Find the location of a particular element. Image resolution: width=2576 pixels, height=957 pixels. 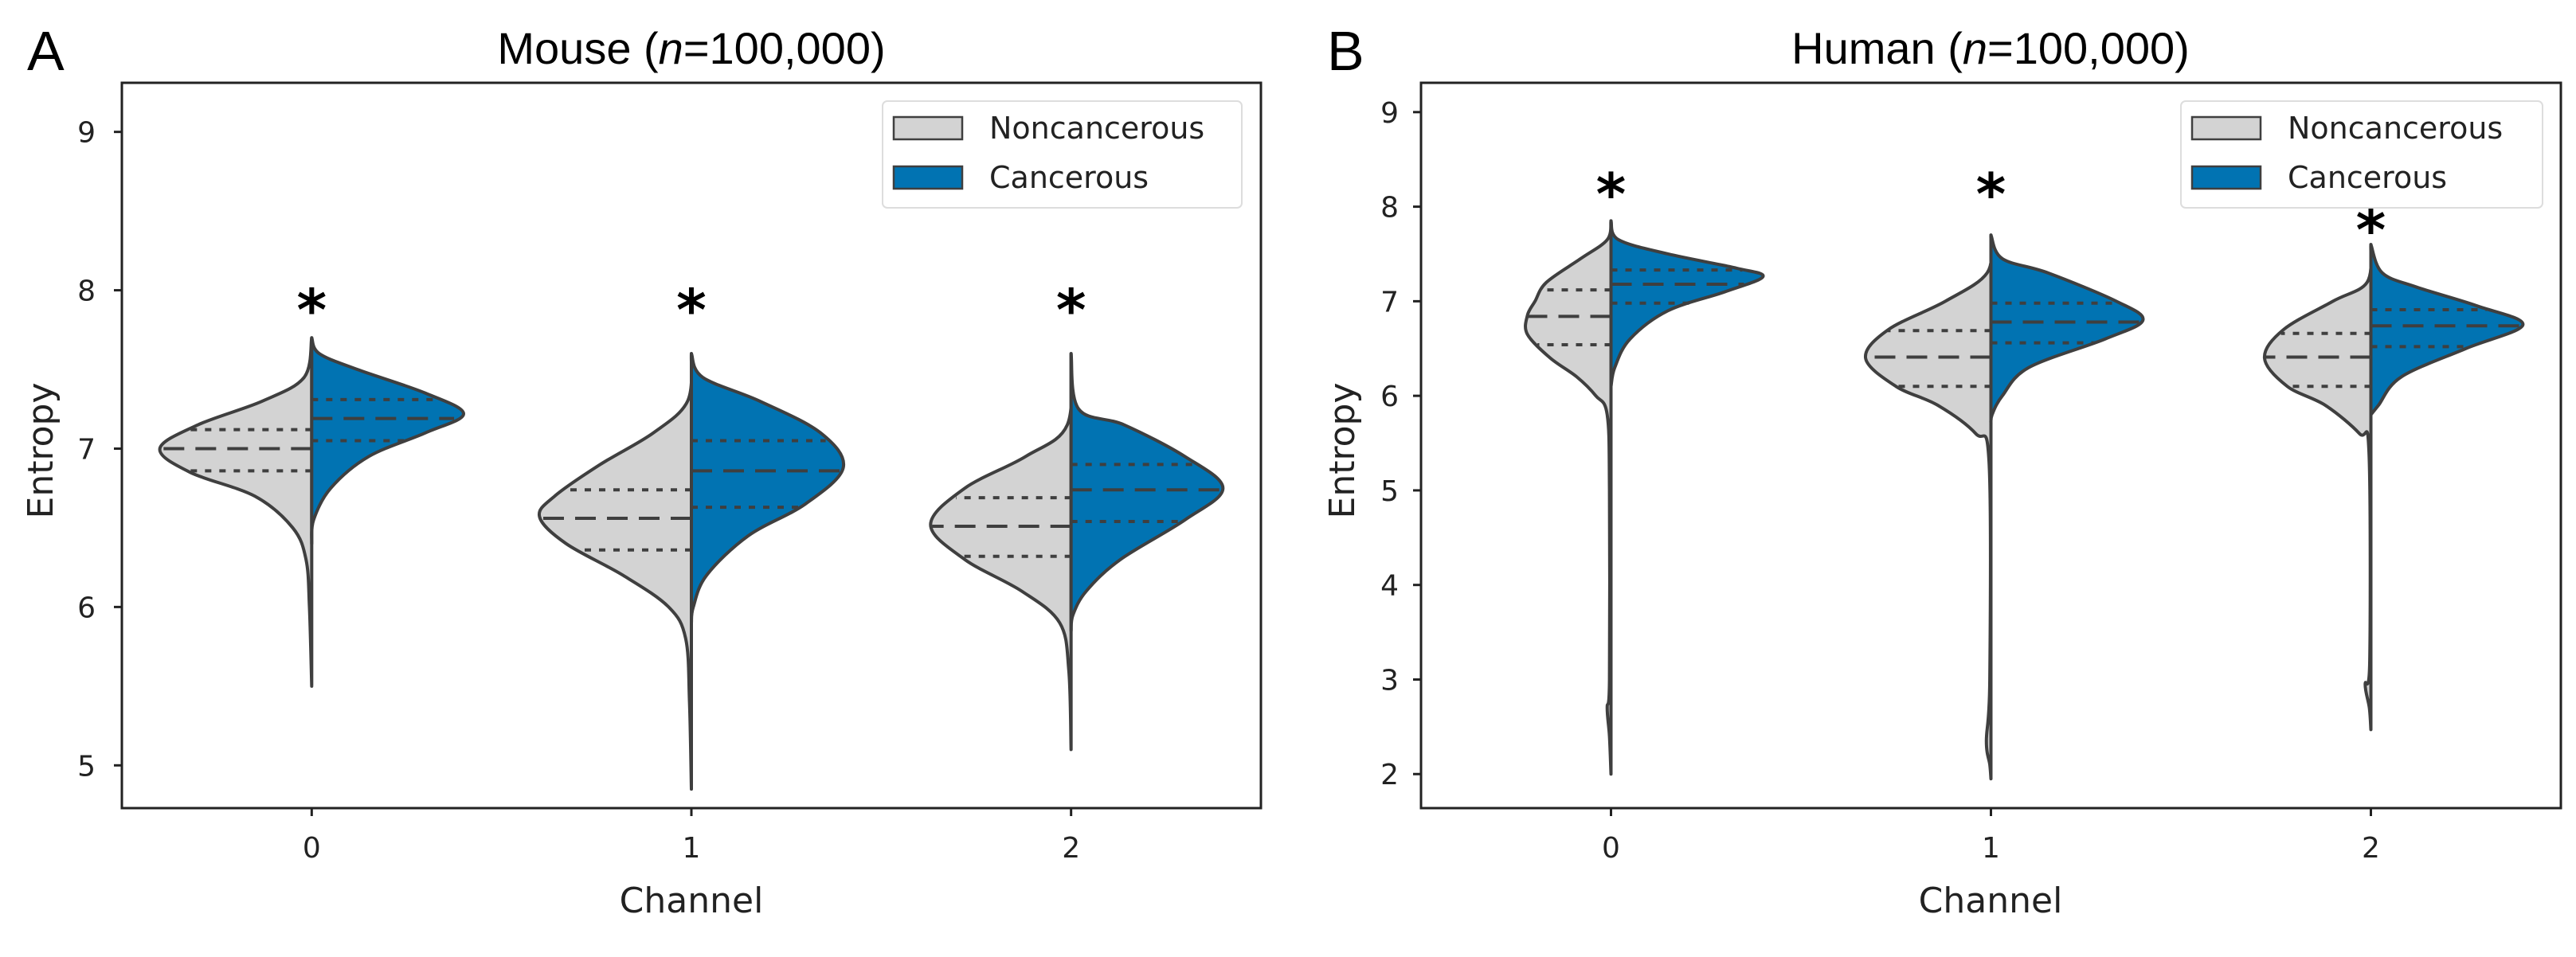

y-tick-label: 3 is located at coordinates (1389, 680).